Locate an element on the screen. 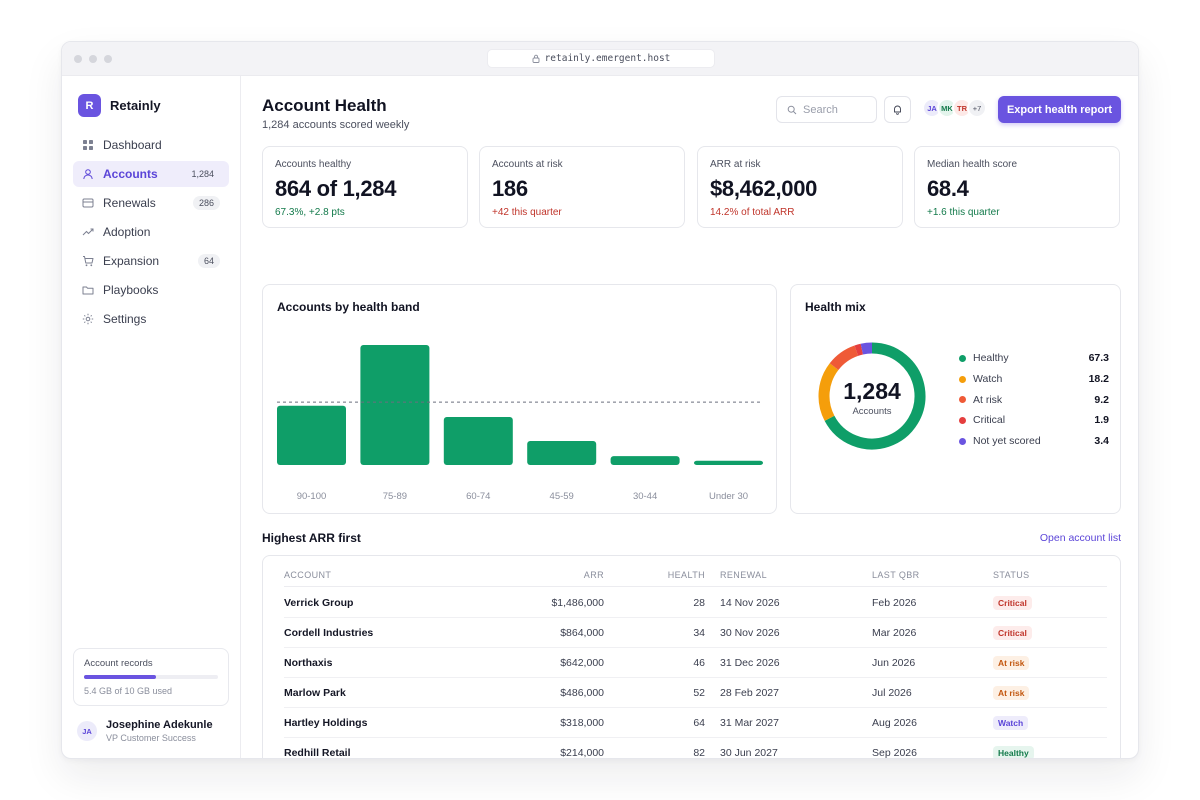 The image size is (1200, 800). status-cell: Healthy is located at coordinates (1048, 748).